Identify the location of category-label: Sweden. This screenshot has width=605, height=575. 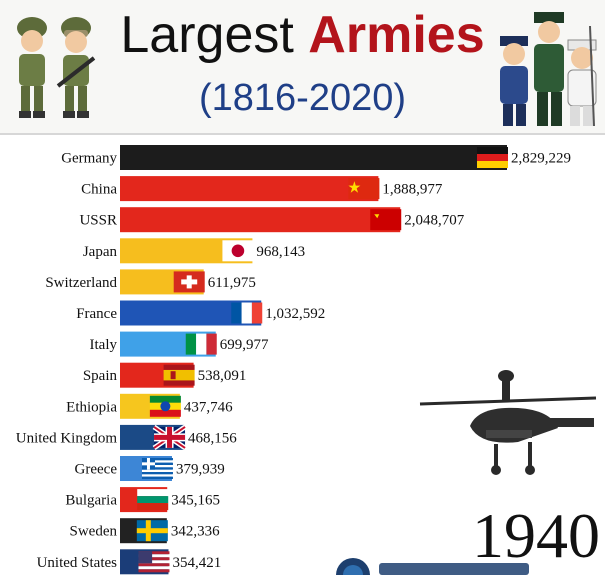
(94, 532).